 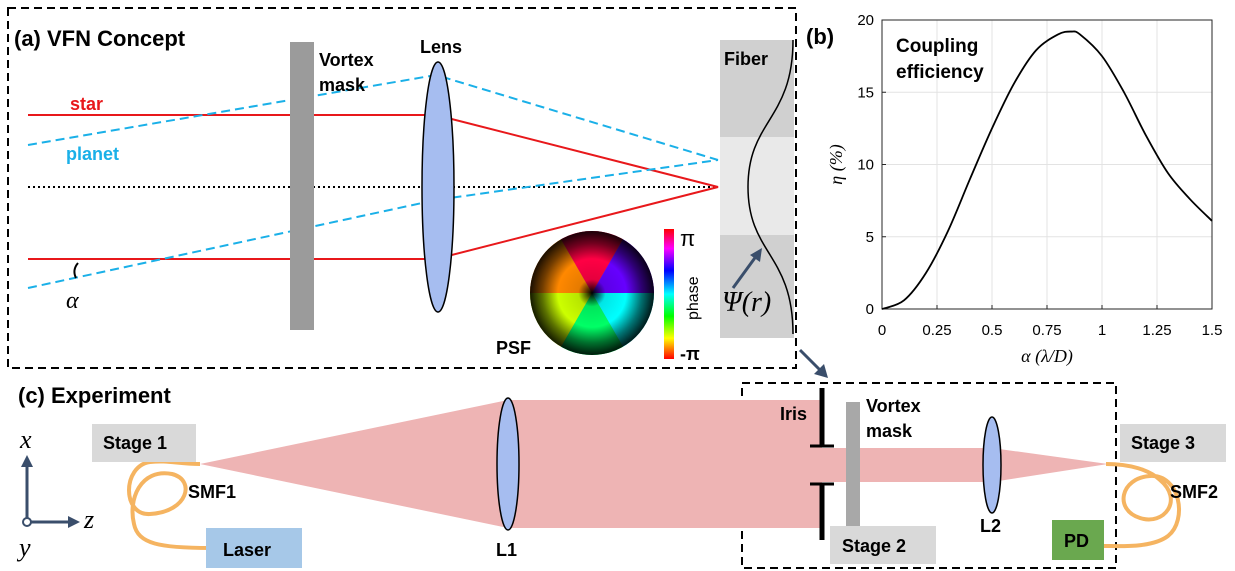 I want to click on x-tick-label: 1, so click(x=1102, y=330).